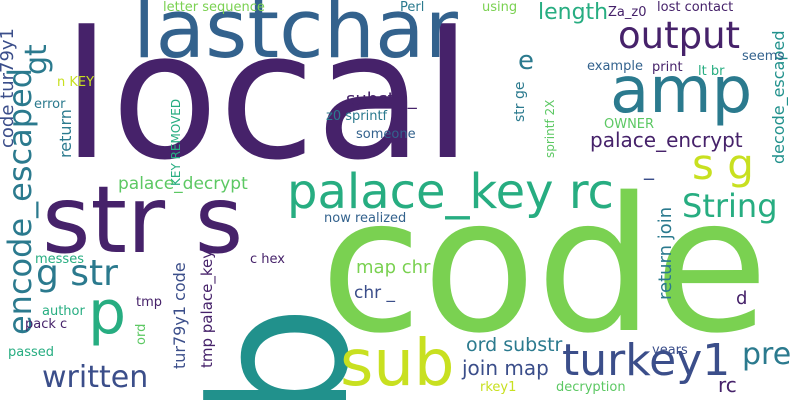  What do you see at coordinates (77, 273) in the screenshot?
I see `word-g-str: g str` at bounding box center [77, 273].